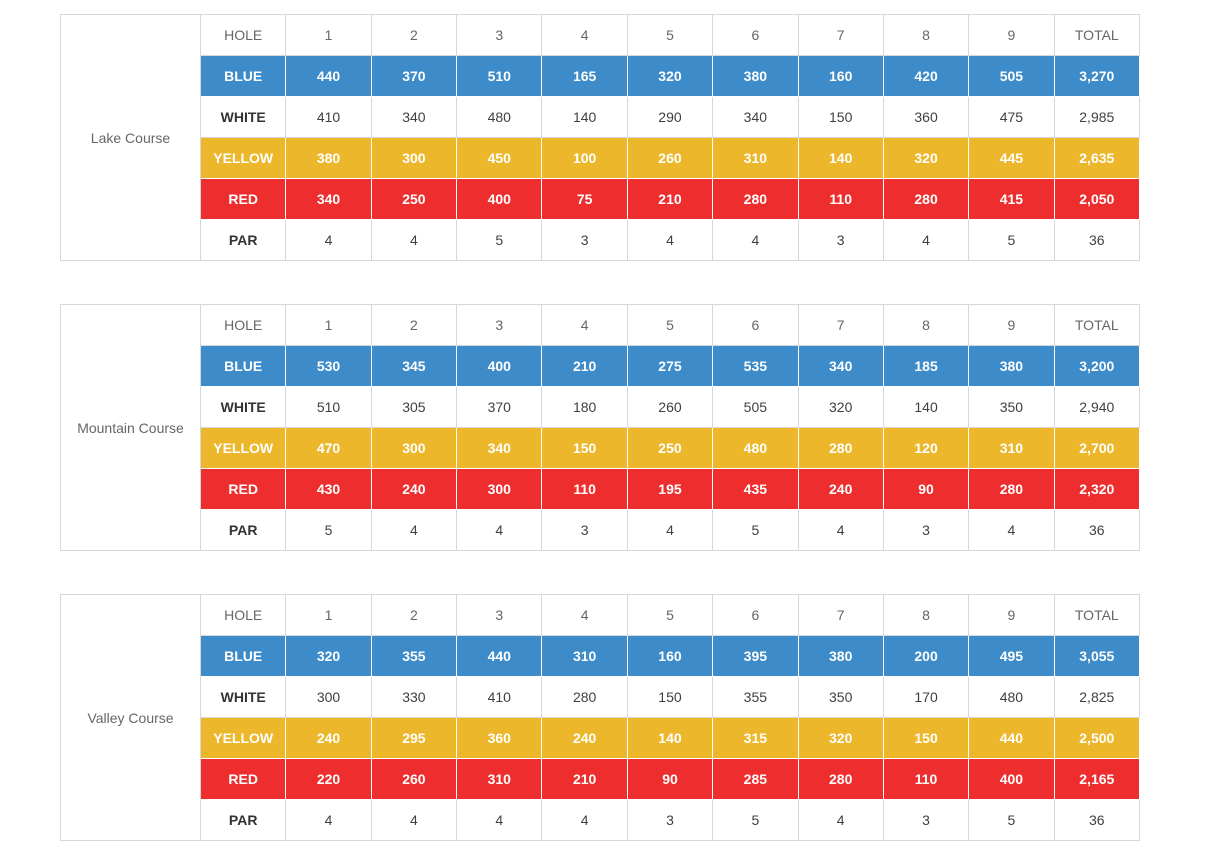  I want to click on total-value-cell: 2,050, so click(1097, 199).